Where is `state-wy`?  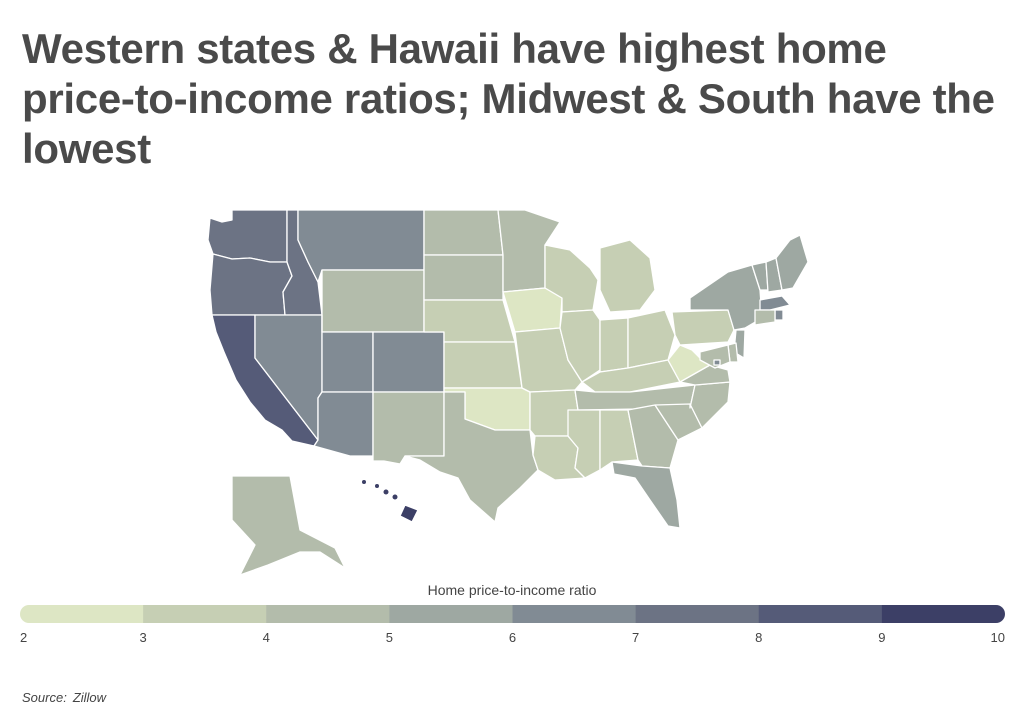 state-wy is located at coordinates (373, 301).